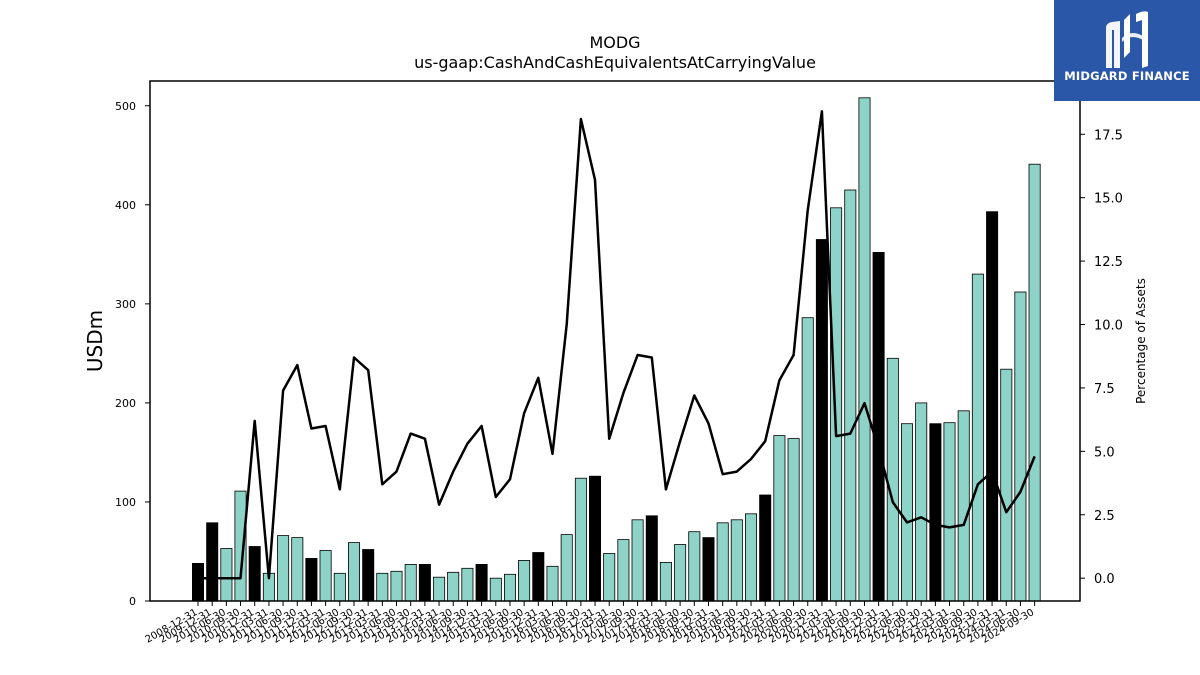 The image size is (1200, 675). What do you see at coordinates (1108, 135) in the screenshot?
I see `right-tick-label: 17.5` at bounding box center [1108, 135].